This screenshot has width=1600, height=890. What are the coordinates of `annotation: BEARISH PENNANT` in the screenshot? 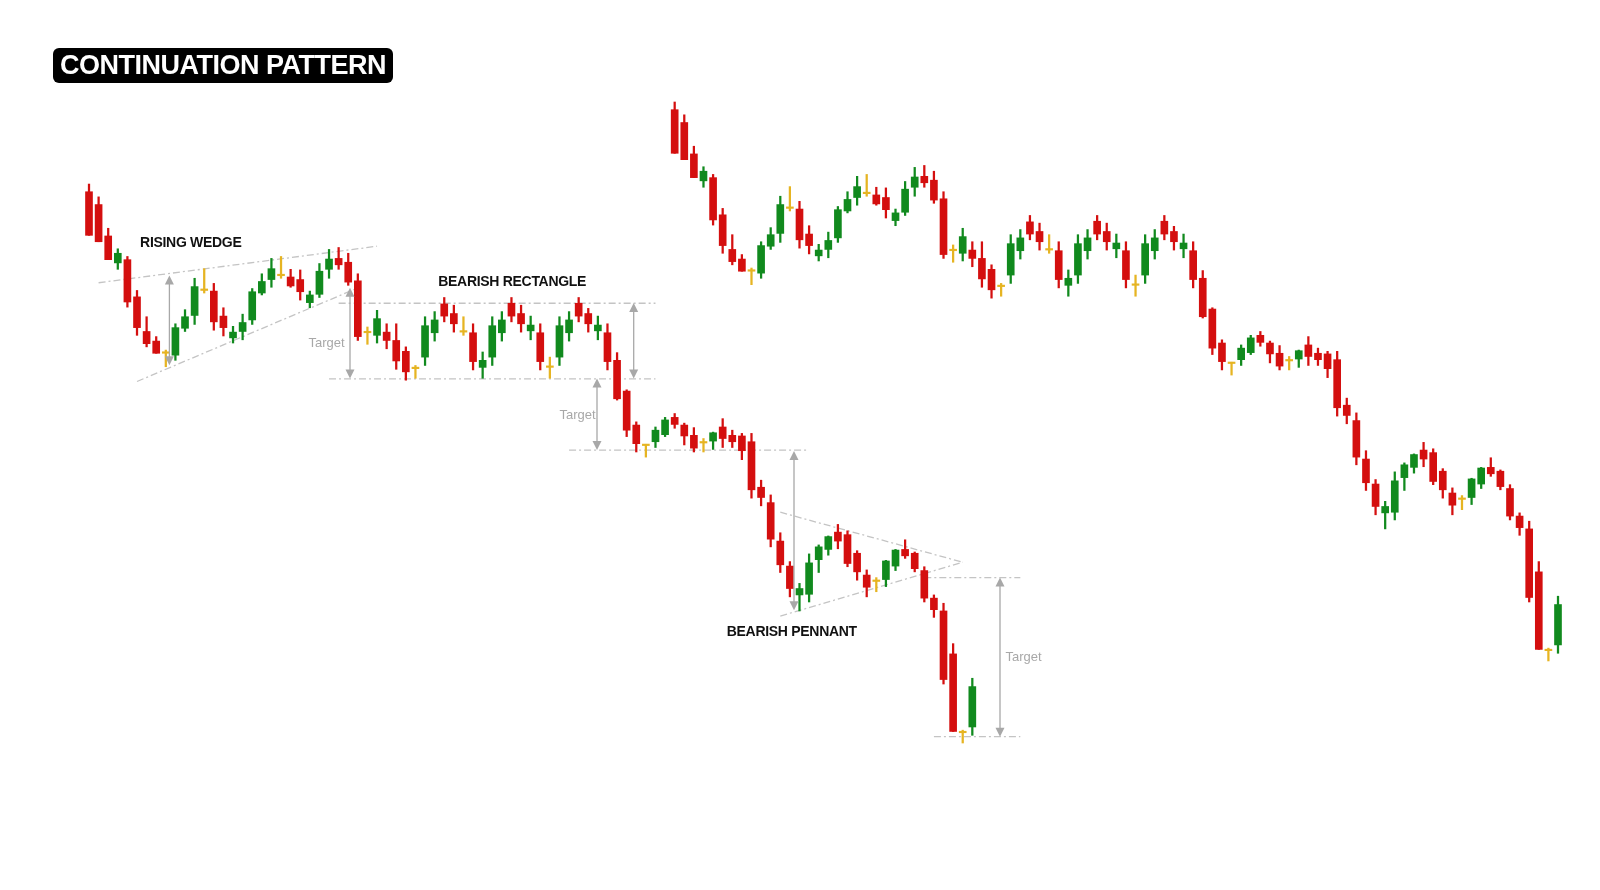 It's located at (791, 630).